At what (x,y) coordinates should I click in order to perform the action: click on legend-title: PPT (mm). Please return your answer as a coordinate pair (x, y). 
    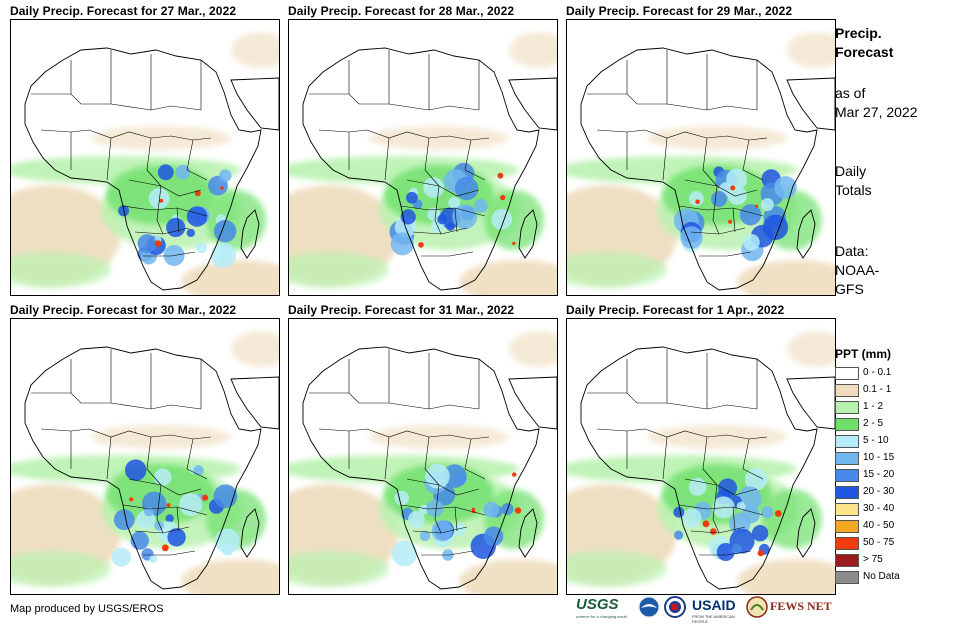
    Looking at the image, I should click on (863, 354).